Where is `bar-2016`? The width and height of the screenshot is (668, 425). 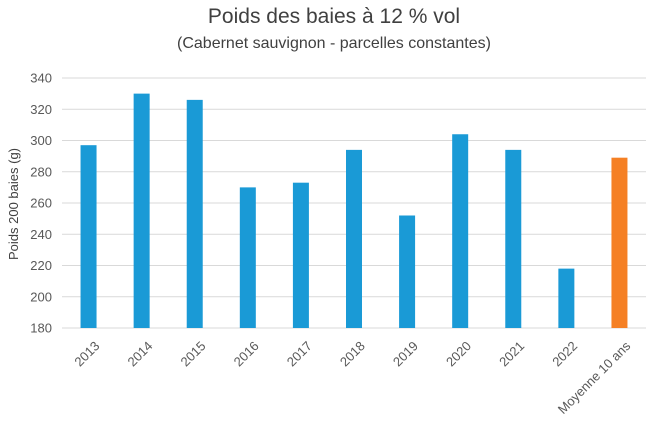
bar-2016 is located at coordinates (247, 257).